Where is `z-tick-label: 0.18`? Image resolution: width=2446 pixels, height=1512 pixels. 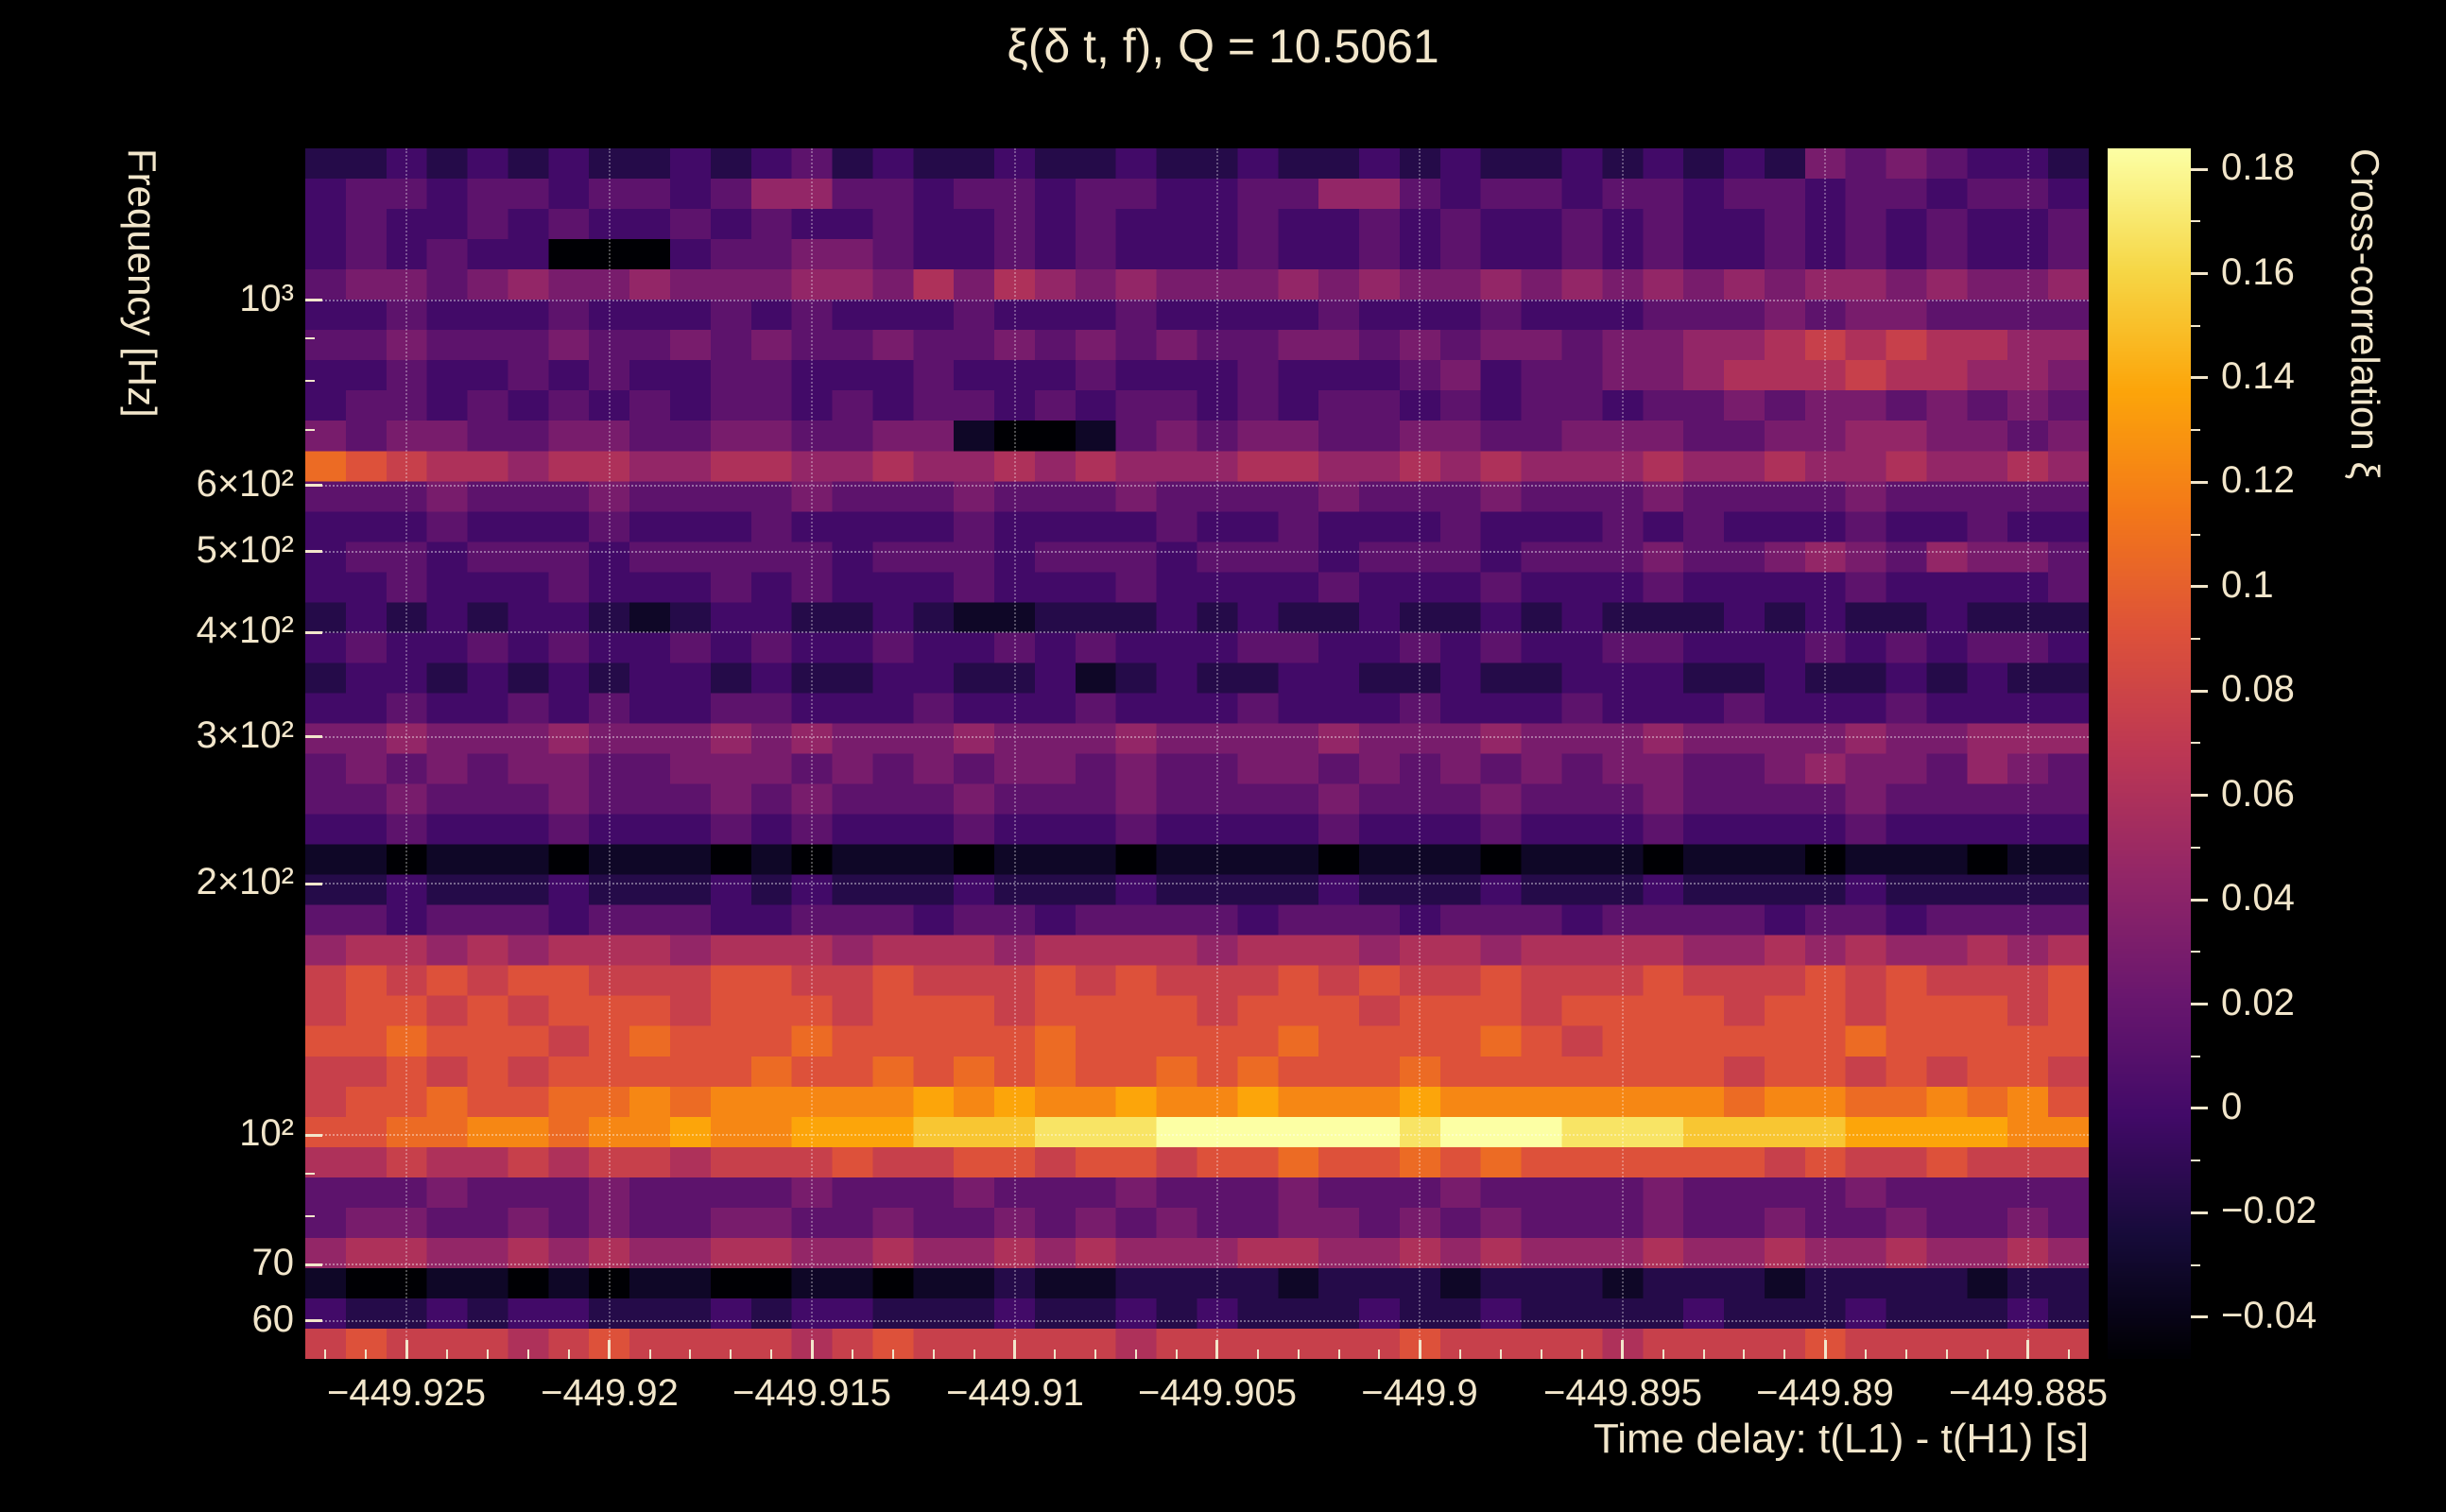 z-tick-label: 0.18 is located at coordinates (2258, 167).